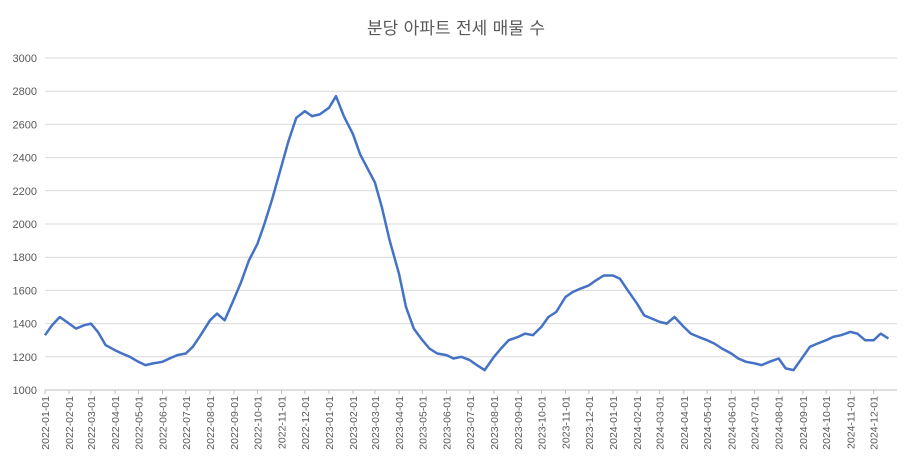 Image resolution: width=912 pixels, height=463 pixels. Describe the element at coordinates (455, 29) in the screenshot. I see `chart-title: 분당 아파트 전세 매물 수` at that location.